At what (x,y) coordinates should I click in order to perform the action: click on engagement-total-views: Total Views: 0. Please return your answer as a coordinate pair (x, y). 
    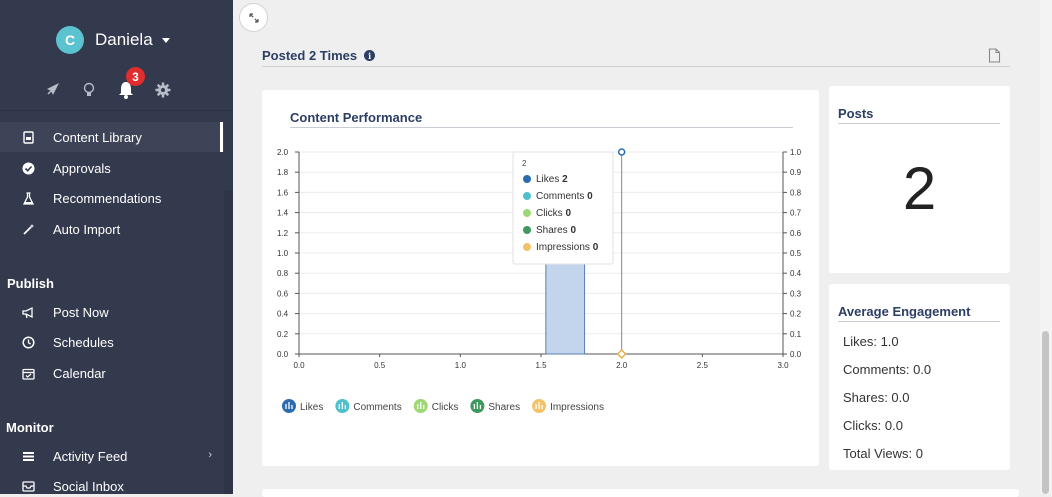
    Looking at the image, I should click on (883, 453).